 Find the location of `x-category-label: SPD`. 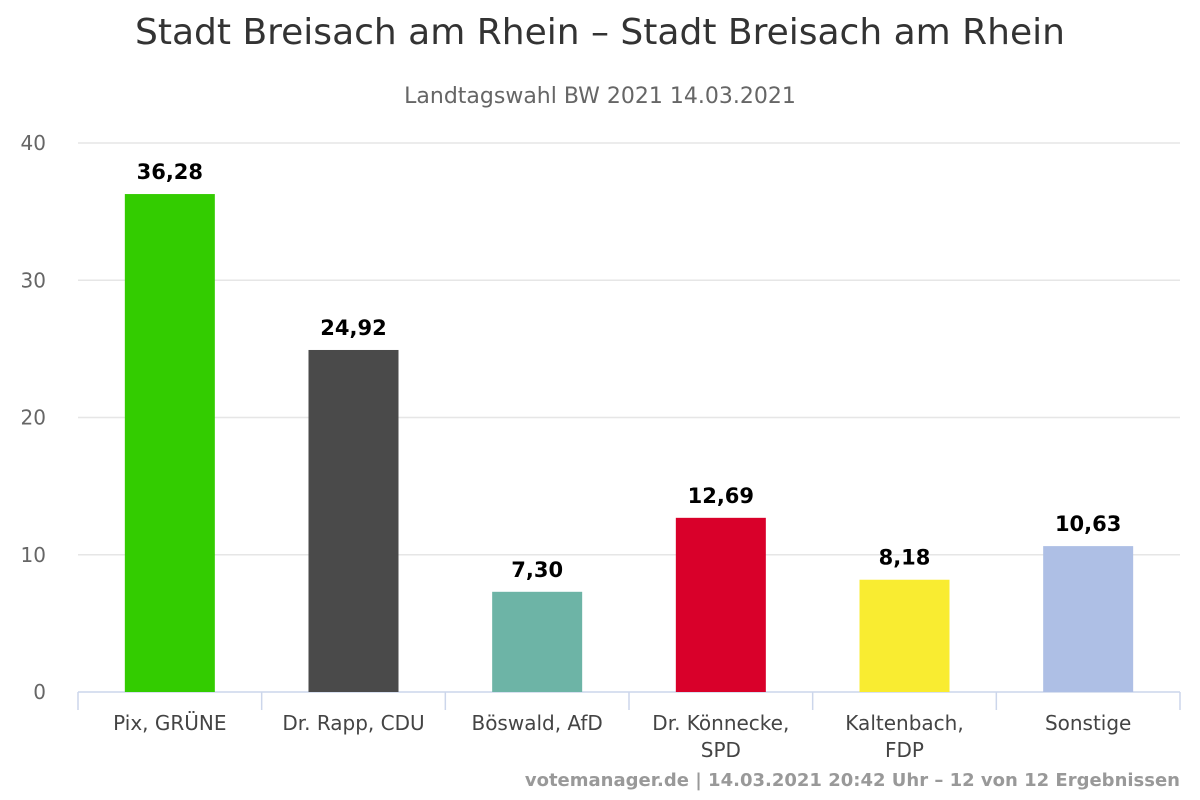

x-category-label: SPD is located at coordinates (721, 750).